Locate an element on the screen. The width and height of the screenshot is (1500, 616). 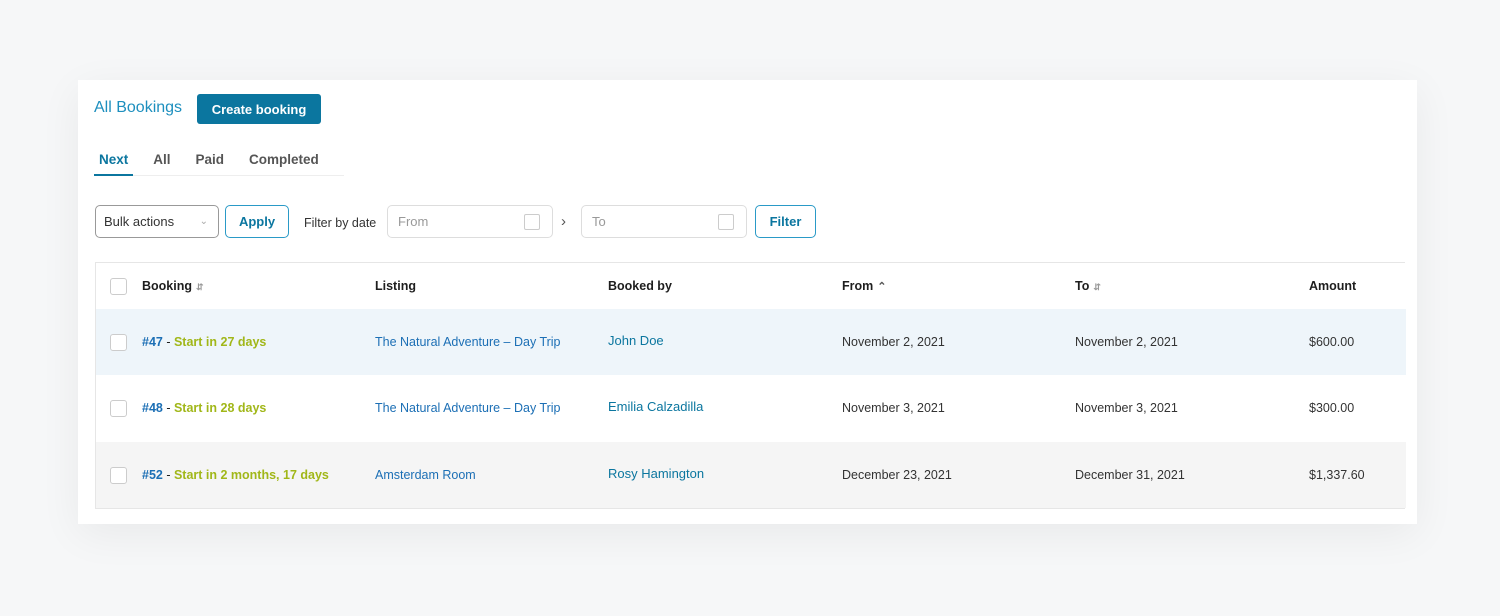
bulk-actions-select: Bulk actions ⌄ is located at coordinates (157, 221).